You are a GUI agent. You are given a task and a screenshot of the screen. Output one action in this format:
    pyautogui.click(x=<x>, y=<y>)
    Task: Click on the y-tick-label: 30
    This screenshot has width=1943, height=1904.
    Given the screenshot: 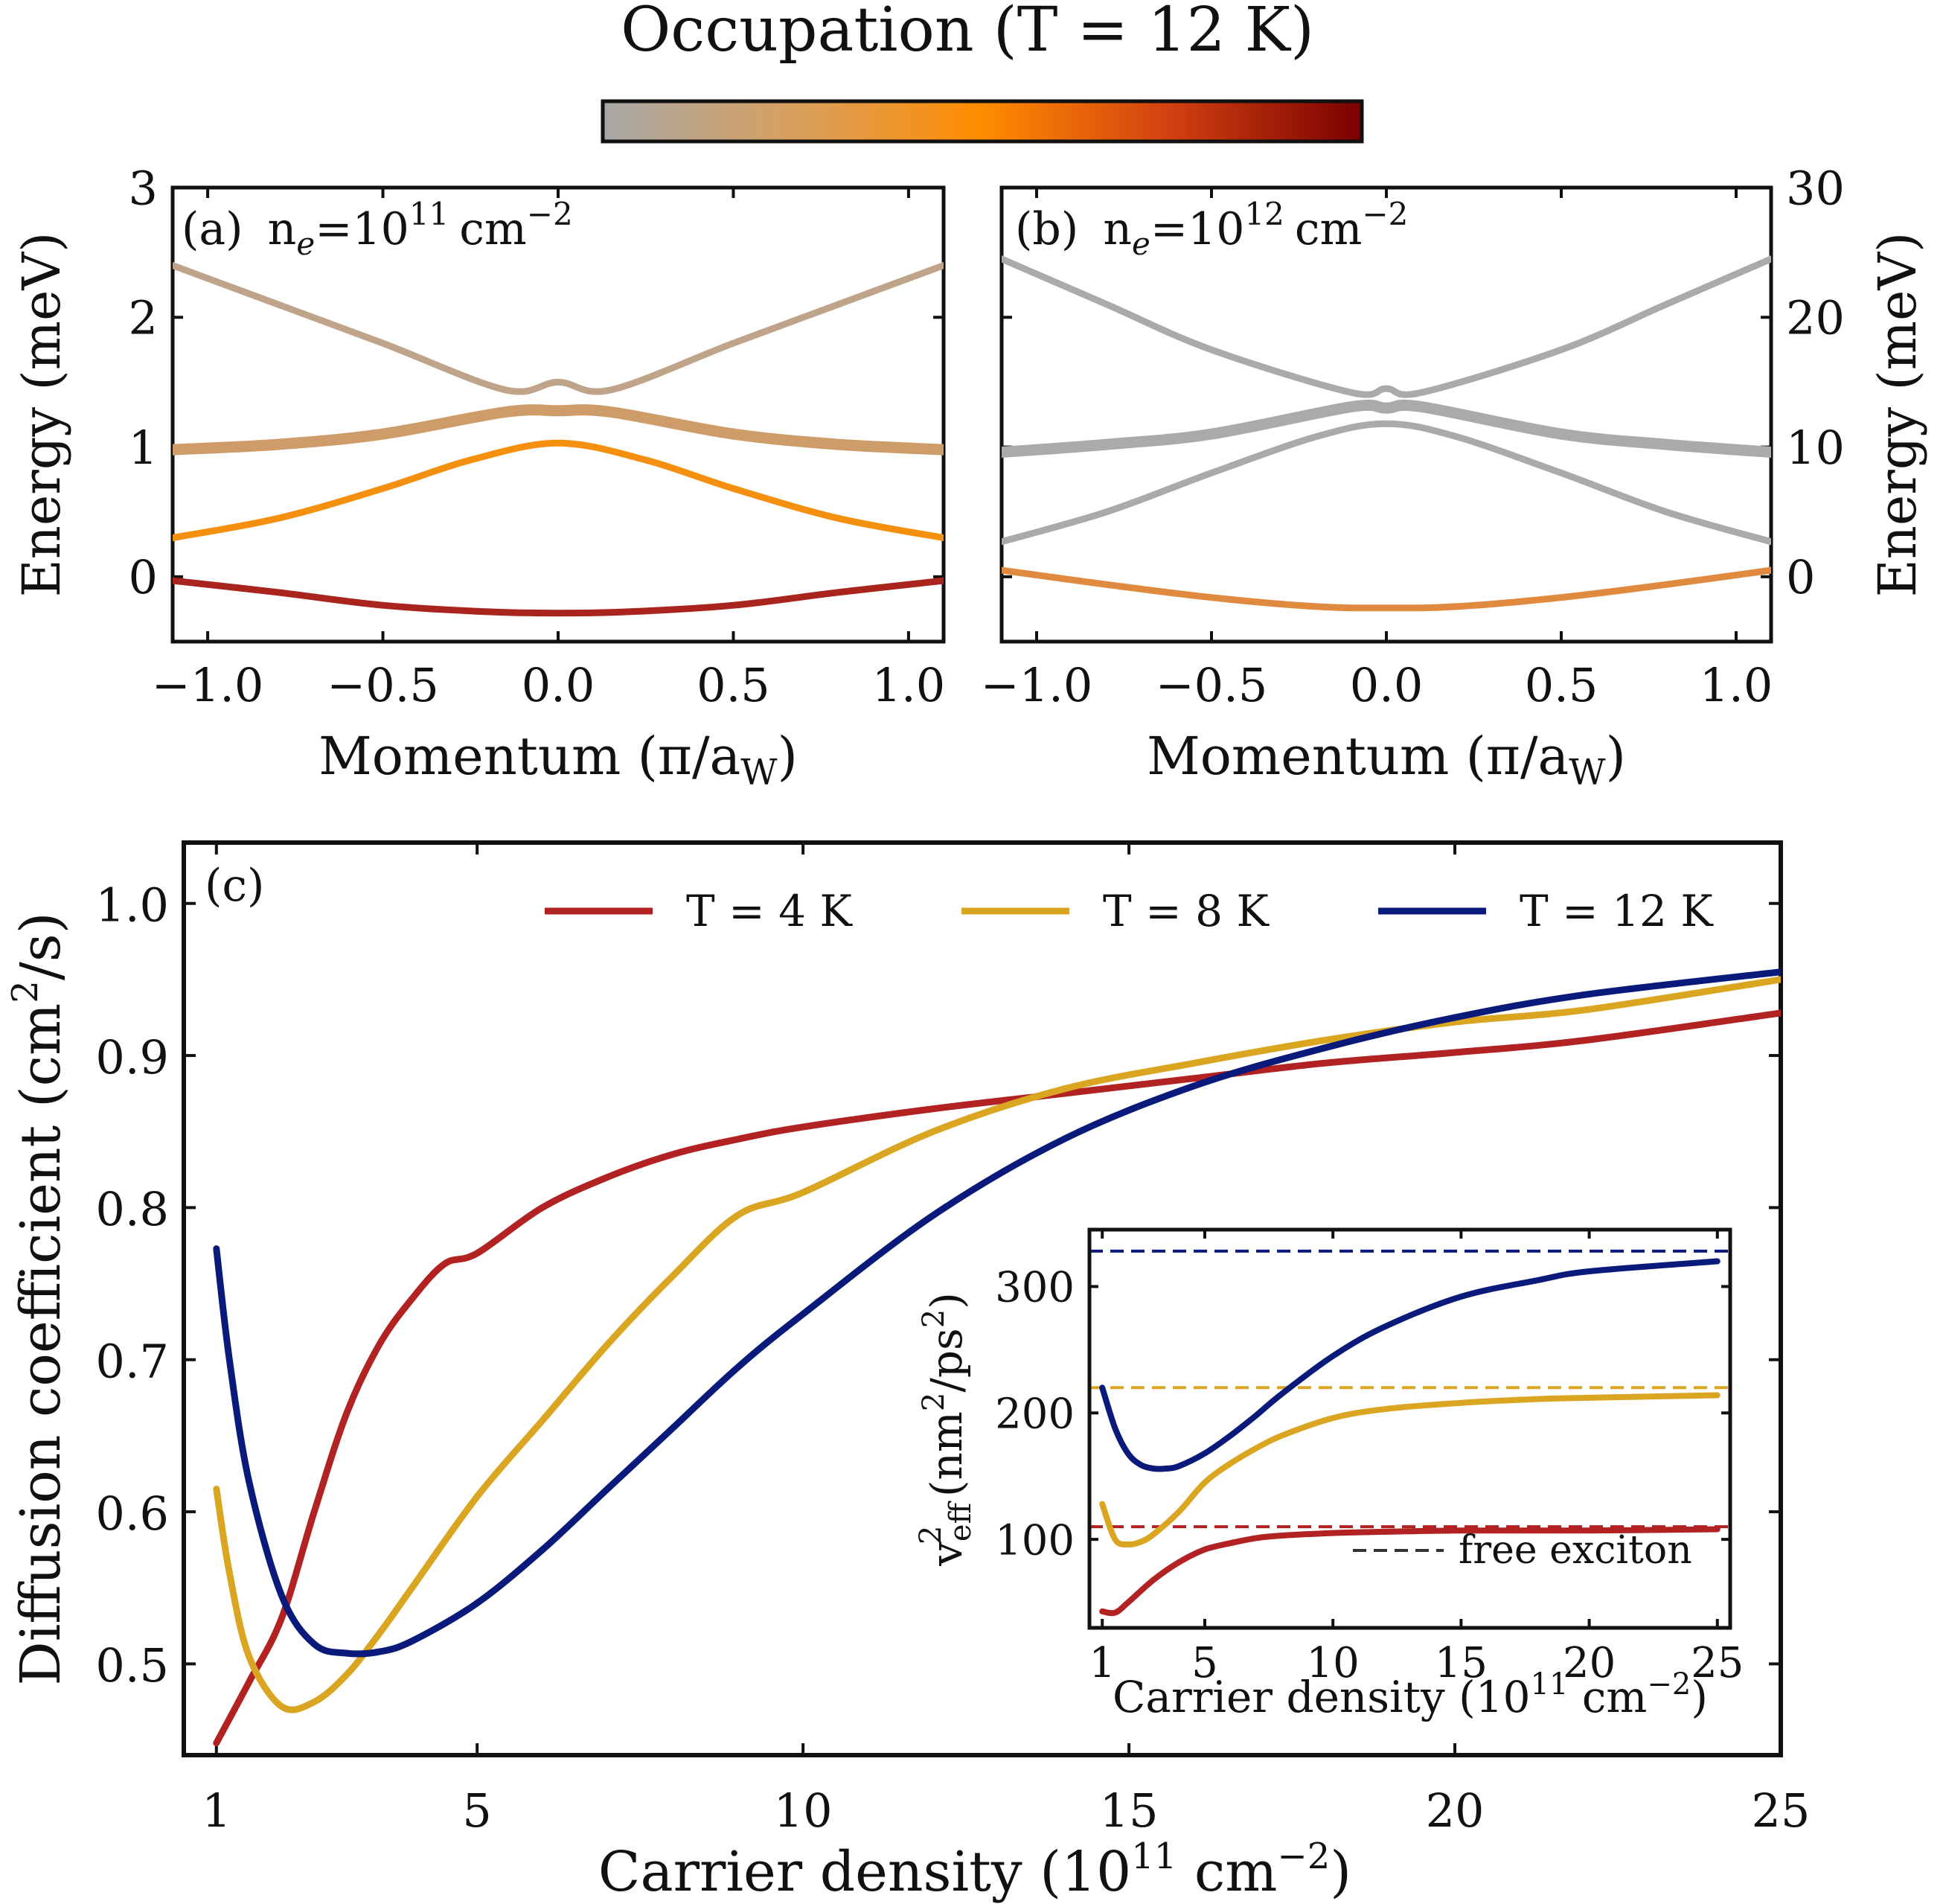 What is the action you would take?
    pyautogui.click(x=1815, y=188)
    